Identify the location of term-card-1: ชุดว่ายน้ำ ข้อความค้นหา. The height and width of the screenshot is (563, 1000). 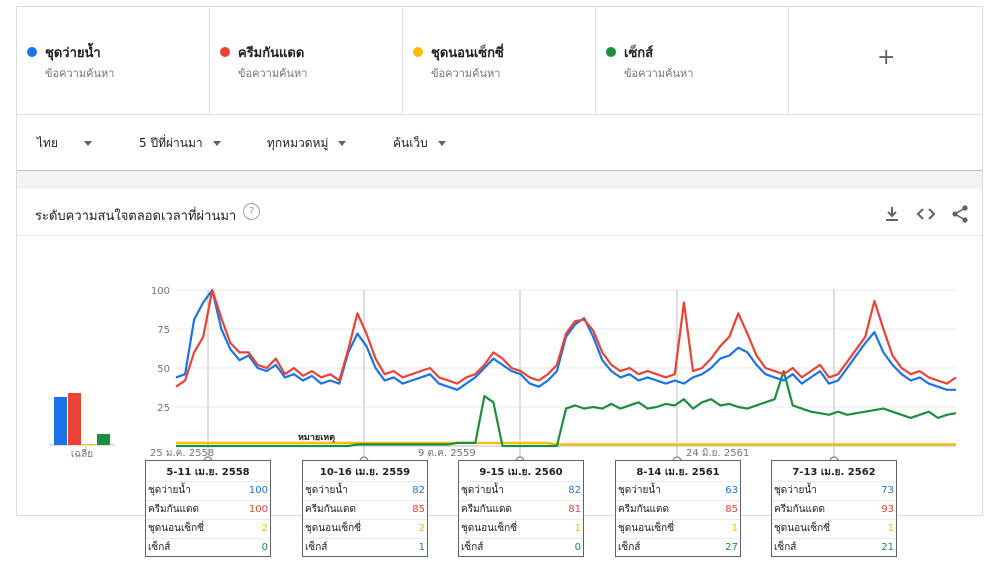
(113, 60).